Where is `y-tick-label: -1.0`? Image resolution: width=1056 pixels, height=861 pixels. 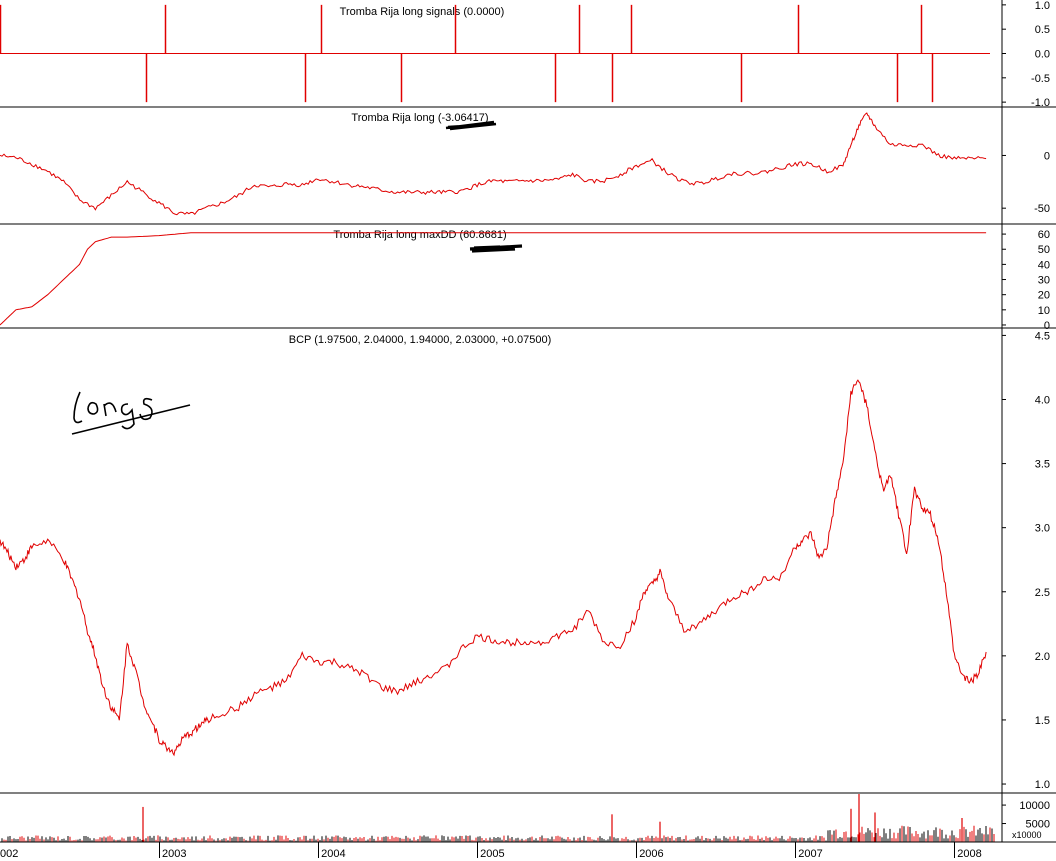
y-tick-label: -1.0 is located at coordinates (1040, 103).